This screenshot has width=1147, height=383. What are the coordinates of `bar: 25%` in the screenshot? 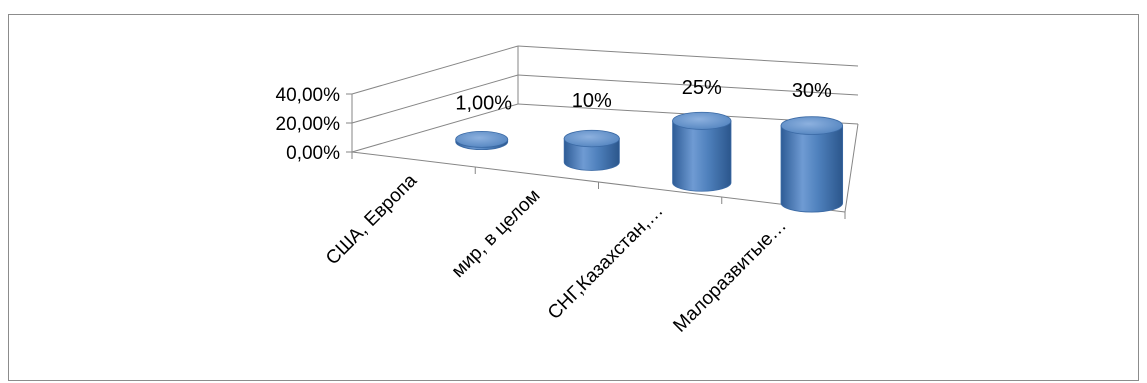 It's located at (702, 134).